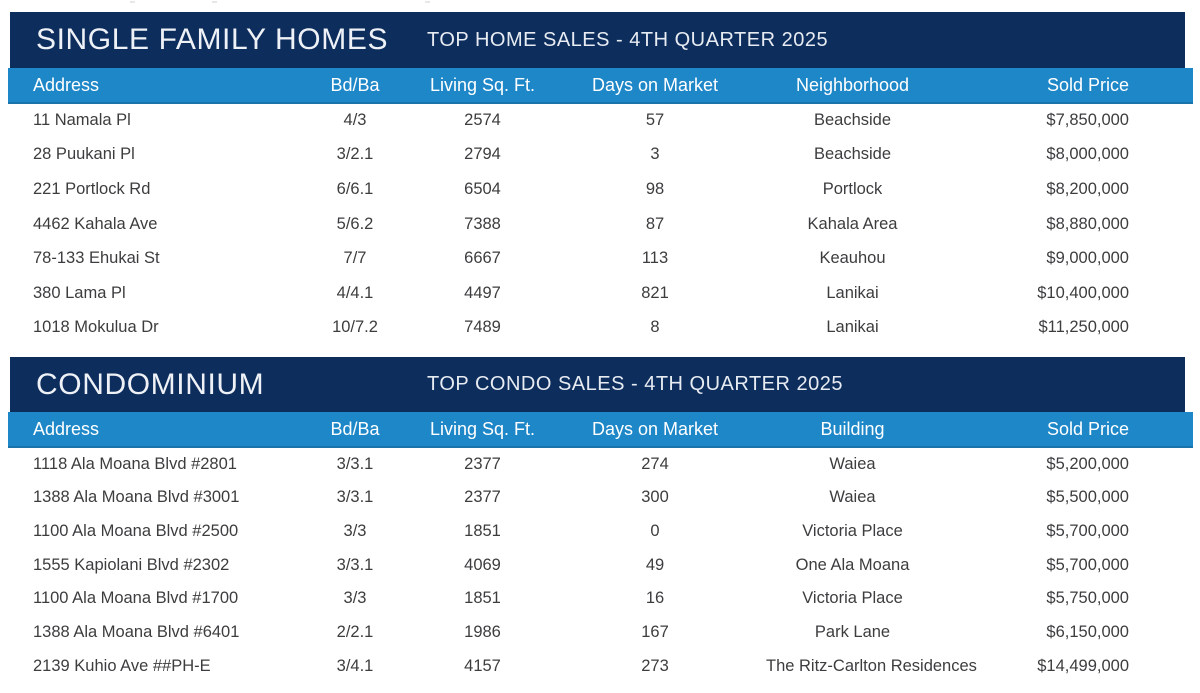  What do you see at coordinates (482, 292) in the screenshot?
I see `cell-living-sqft: 4497` at bounding box center [482, 292].